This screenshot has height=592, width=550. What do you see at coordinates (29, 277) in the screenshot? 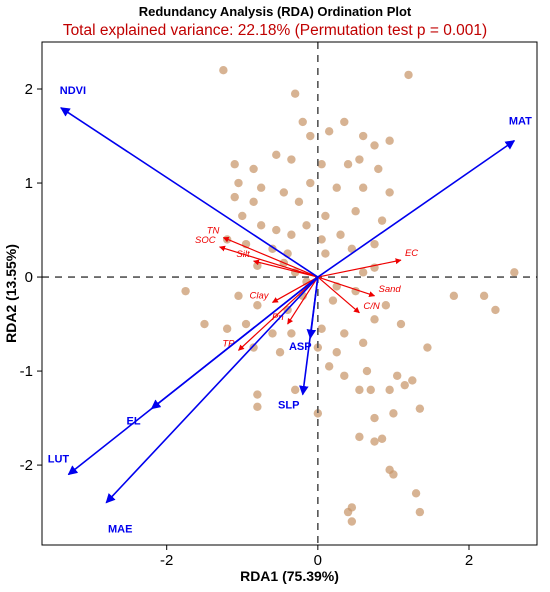
I see `y-tick-label: 0` at bounding box center [29, 277].